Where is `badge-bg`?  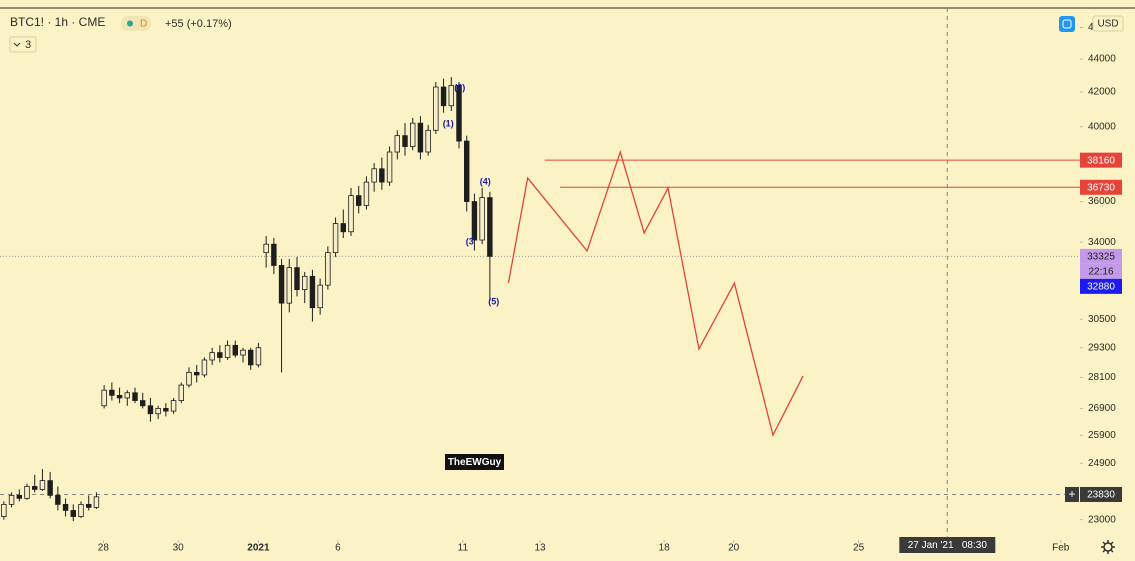 badge-bg is located at coordinates (136, 23).